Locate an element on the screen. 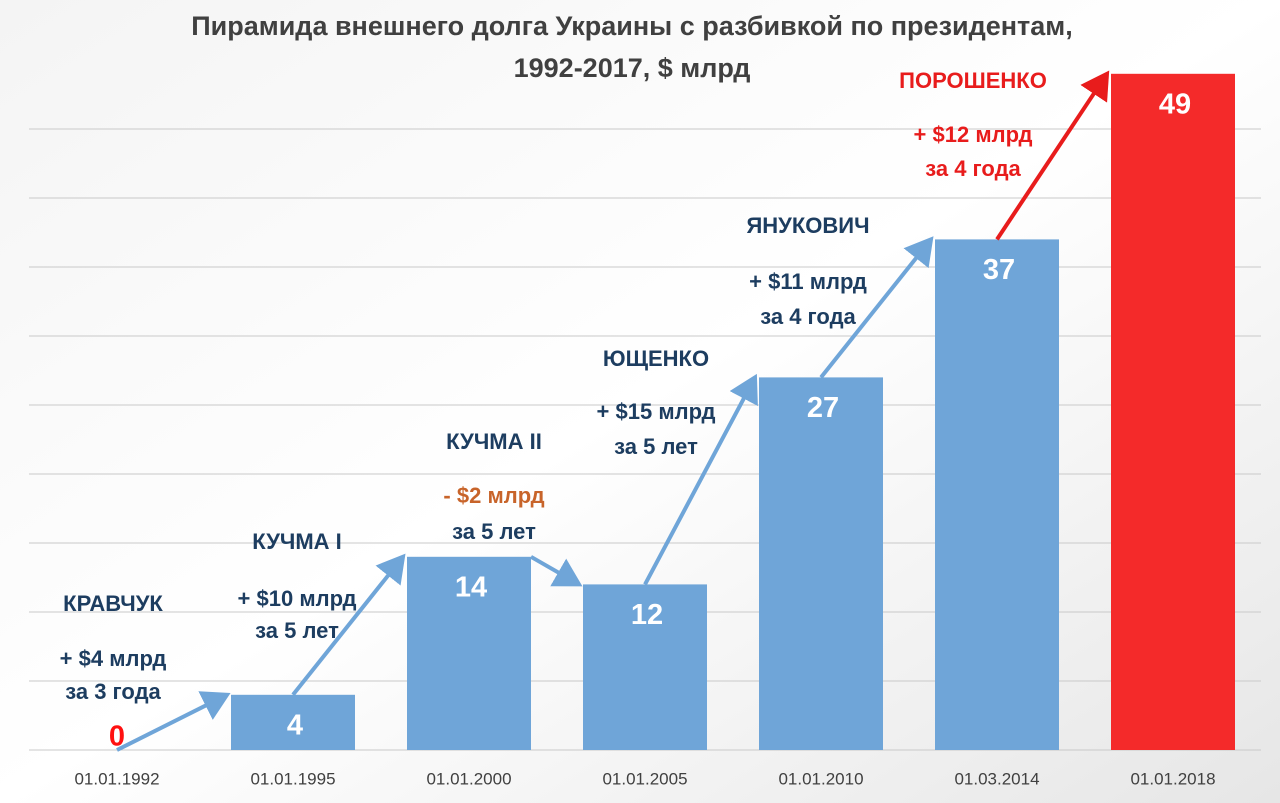 This screenshot has height=803, width=1280. president-label: КУЧМА I is located at coordinates (297, 541).